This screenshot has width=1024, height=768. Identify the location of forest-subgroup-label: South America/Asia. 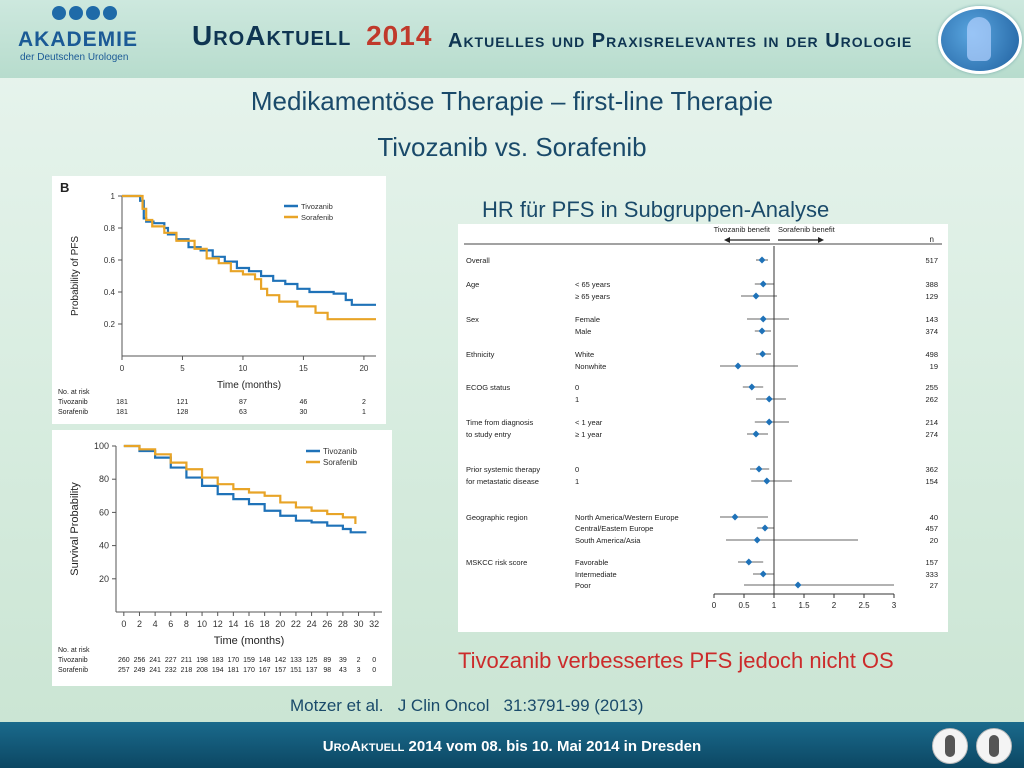
(608, 540).